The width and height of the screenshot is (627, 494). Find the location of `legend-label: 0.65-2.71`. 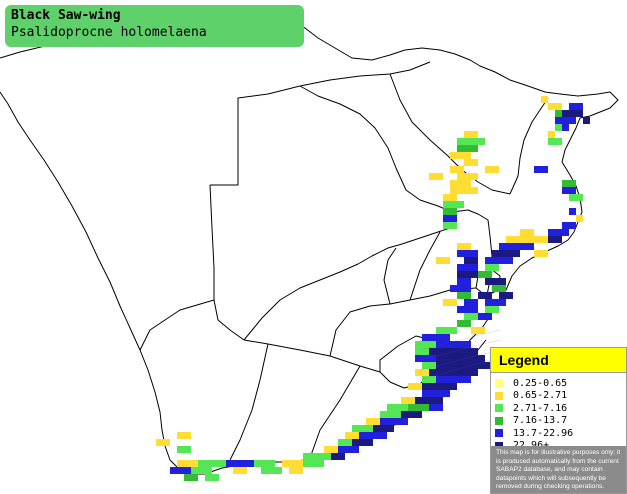

legend-label: 0.65-2.71 is located at coordinates (540, 396).